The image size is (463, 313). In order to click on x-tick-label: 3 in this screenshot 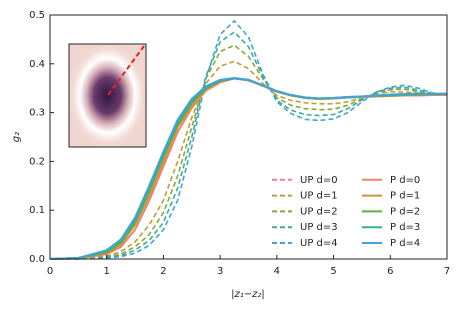, I will do `click(220, 271)`.